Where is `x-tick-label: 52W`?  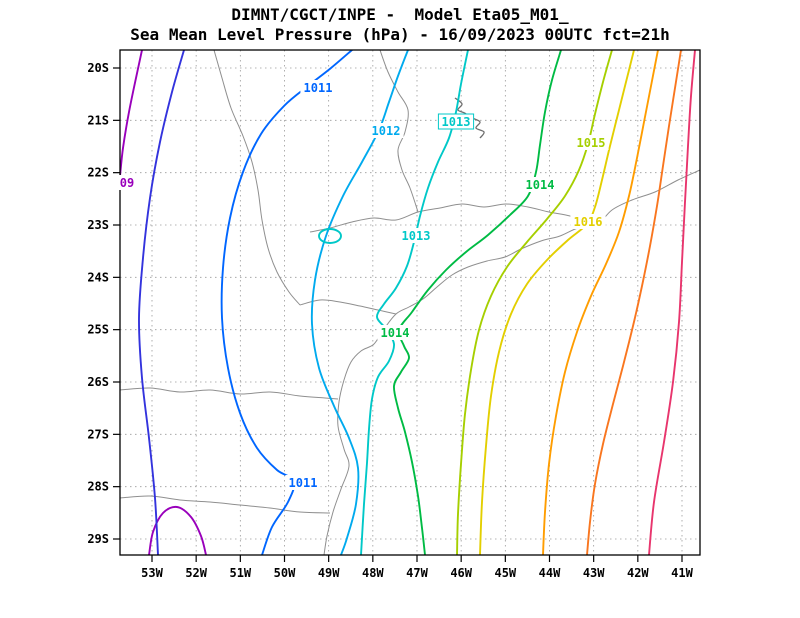 x-tick-label: 52W is located at coordinates (196, 573).